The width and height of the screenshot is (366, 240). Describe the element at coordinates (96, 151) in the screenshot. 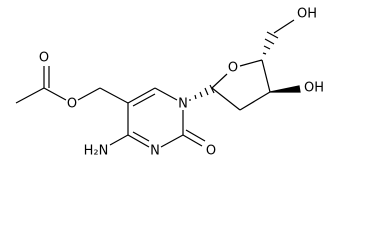

I see `atom-label: H₂N` at that location.